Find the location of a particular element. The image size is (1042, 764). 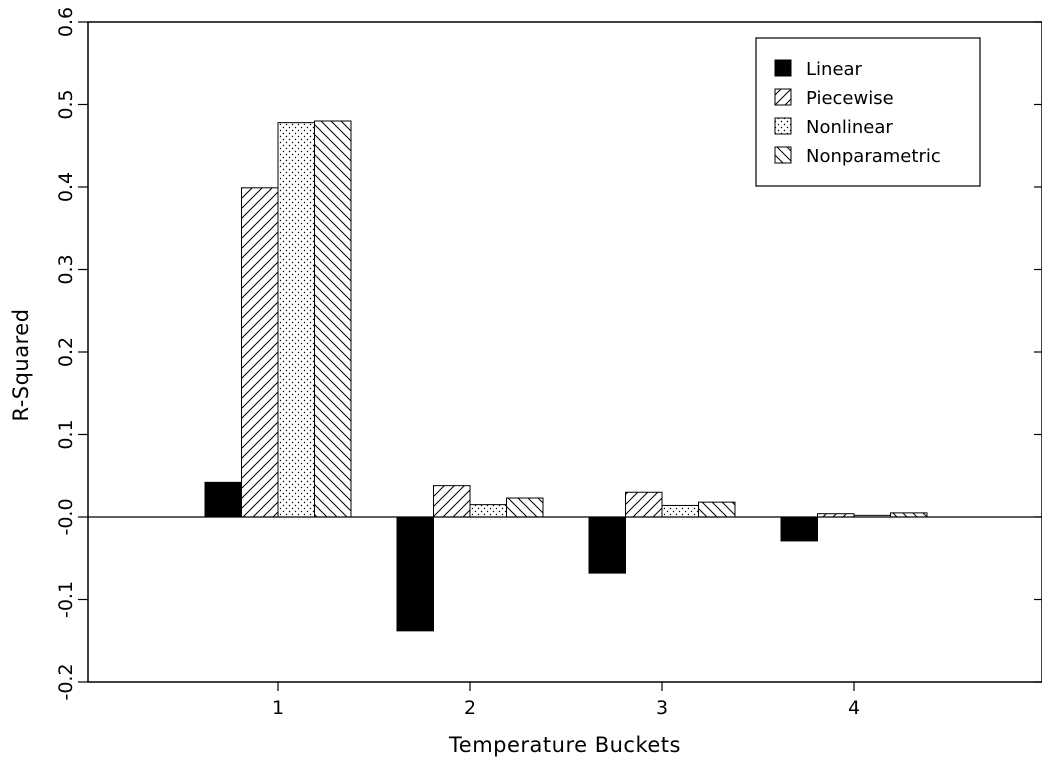

y-tick-label: 0.2 is located at coordinates (66, 352).